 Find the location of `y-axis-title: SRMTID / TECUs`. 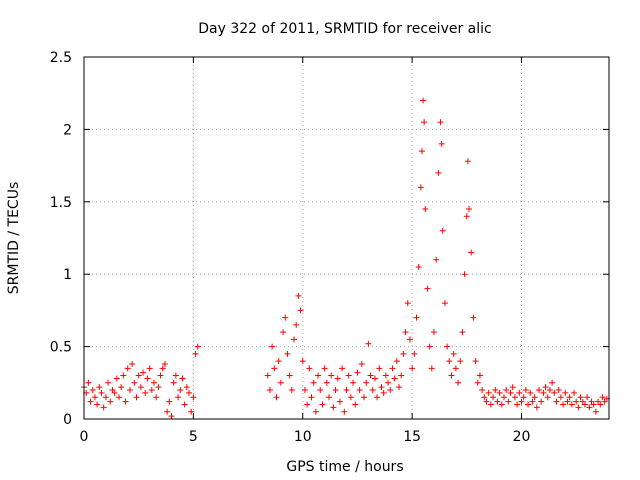

y-axis-title: SRMTID / TECUs is located at coordinates (14, 238).